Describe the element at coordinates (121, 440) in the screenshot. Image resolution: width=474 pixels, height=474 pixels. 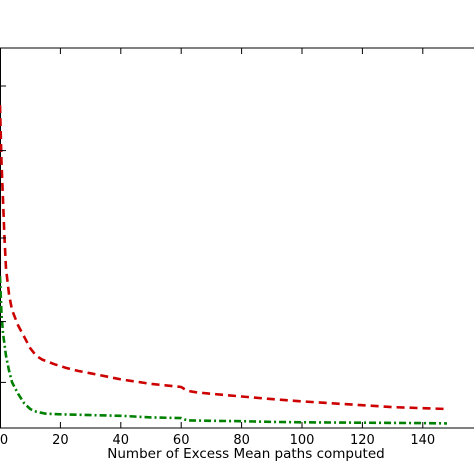
I see `x-tick-label: 40` at that location.